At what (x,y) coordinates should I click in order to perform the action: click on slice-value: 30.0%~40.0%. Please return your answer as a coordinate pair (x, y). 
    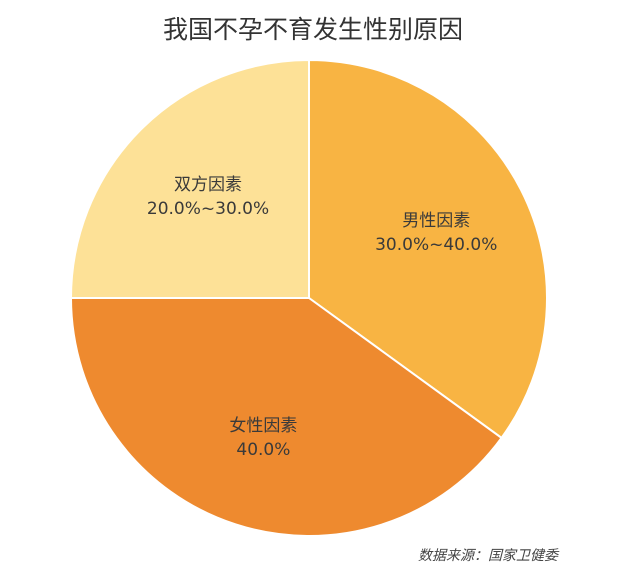
    Looking at the image, I should click on (436, 245).